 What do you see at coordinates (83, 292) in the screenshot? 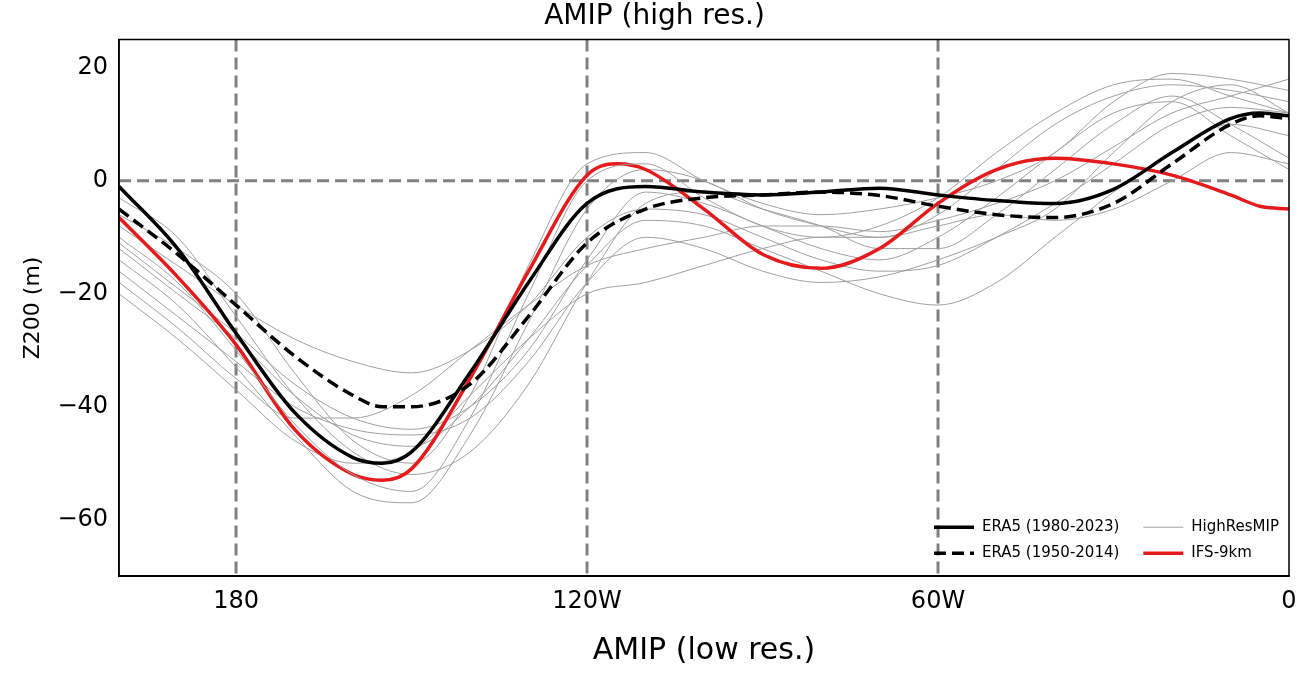
I see `y-tick-label: −20` at bounding box center [83, 292].